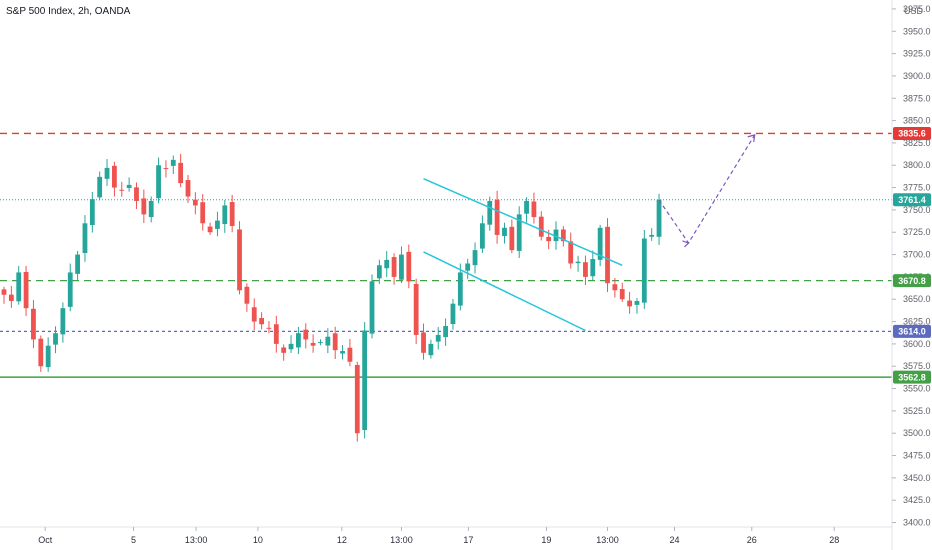  Describe the element at coordinates (342, 540) in the screenshot. I see `time-tick-label: 12` at that location.